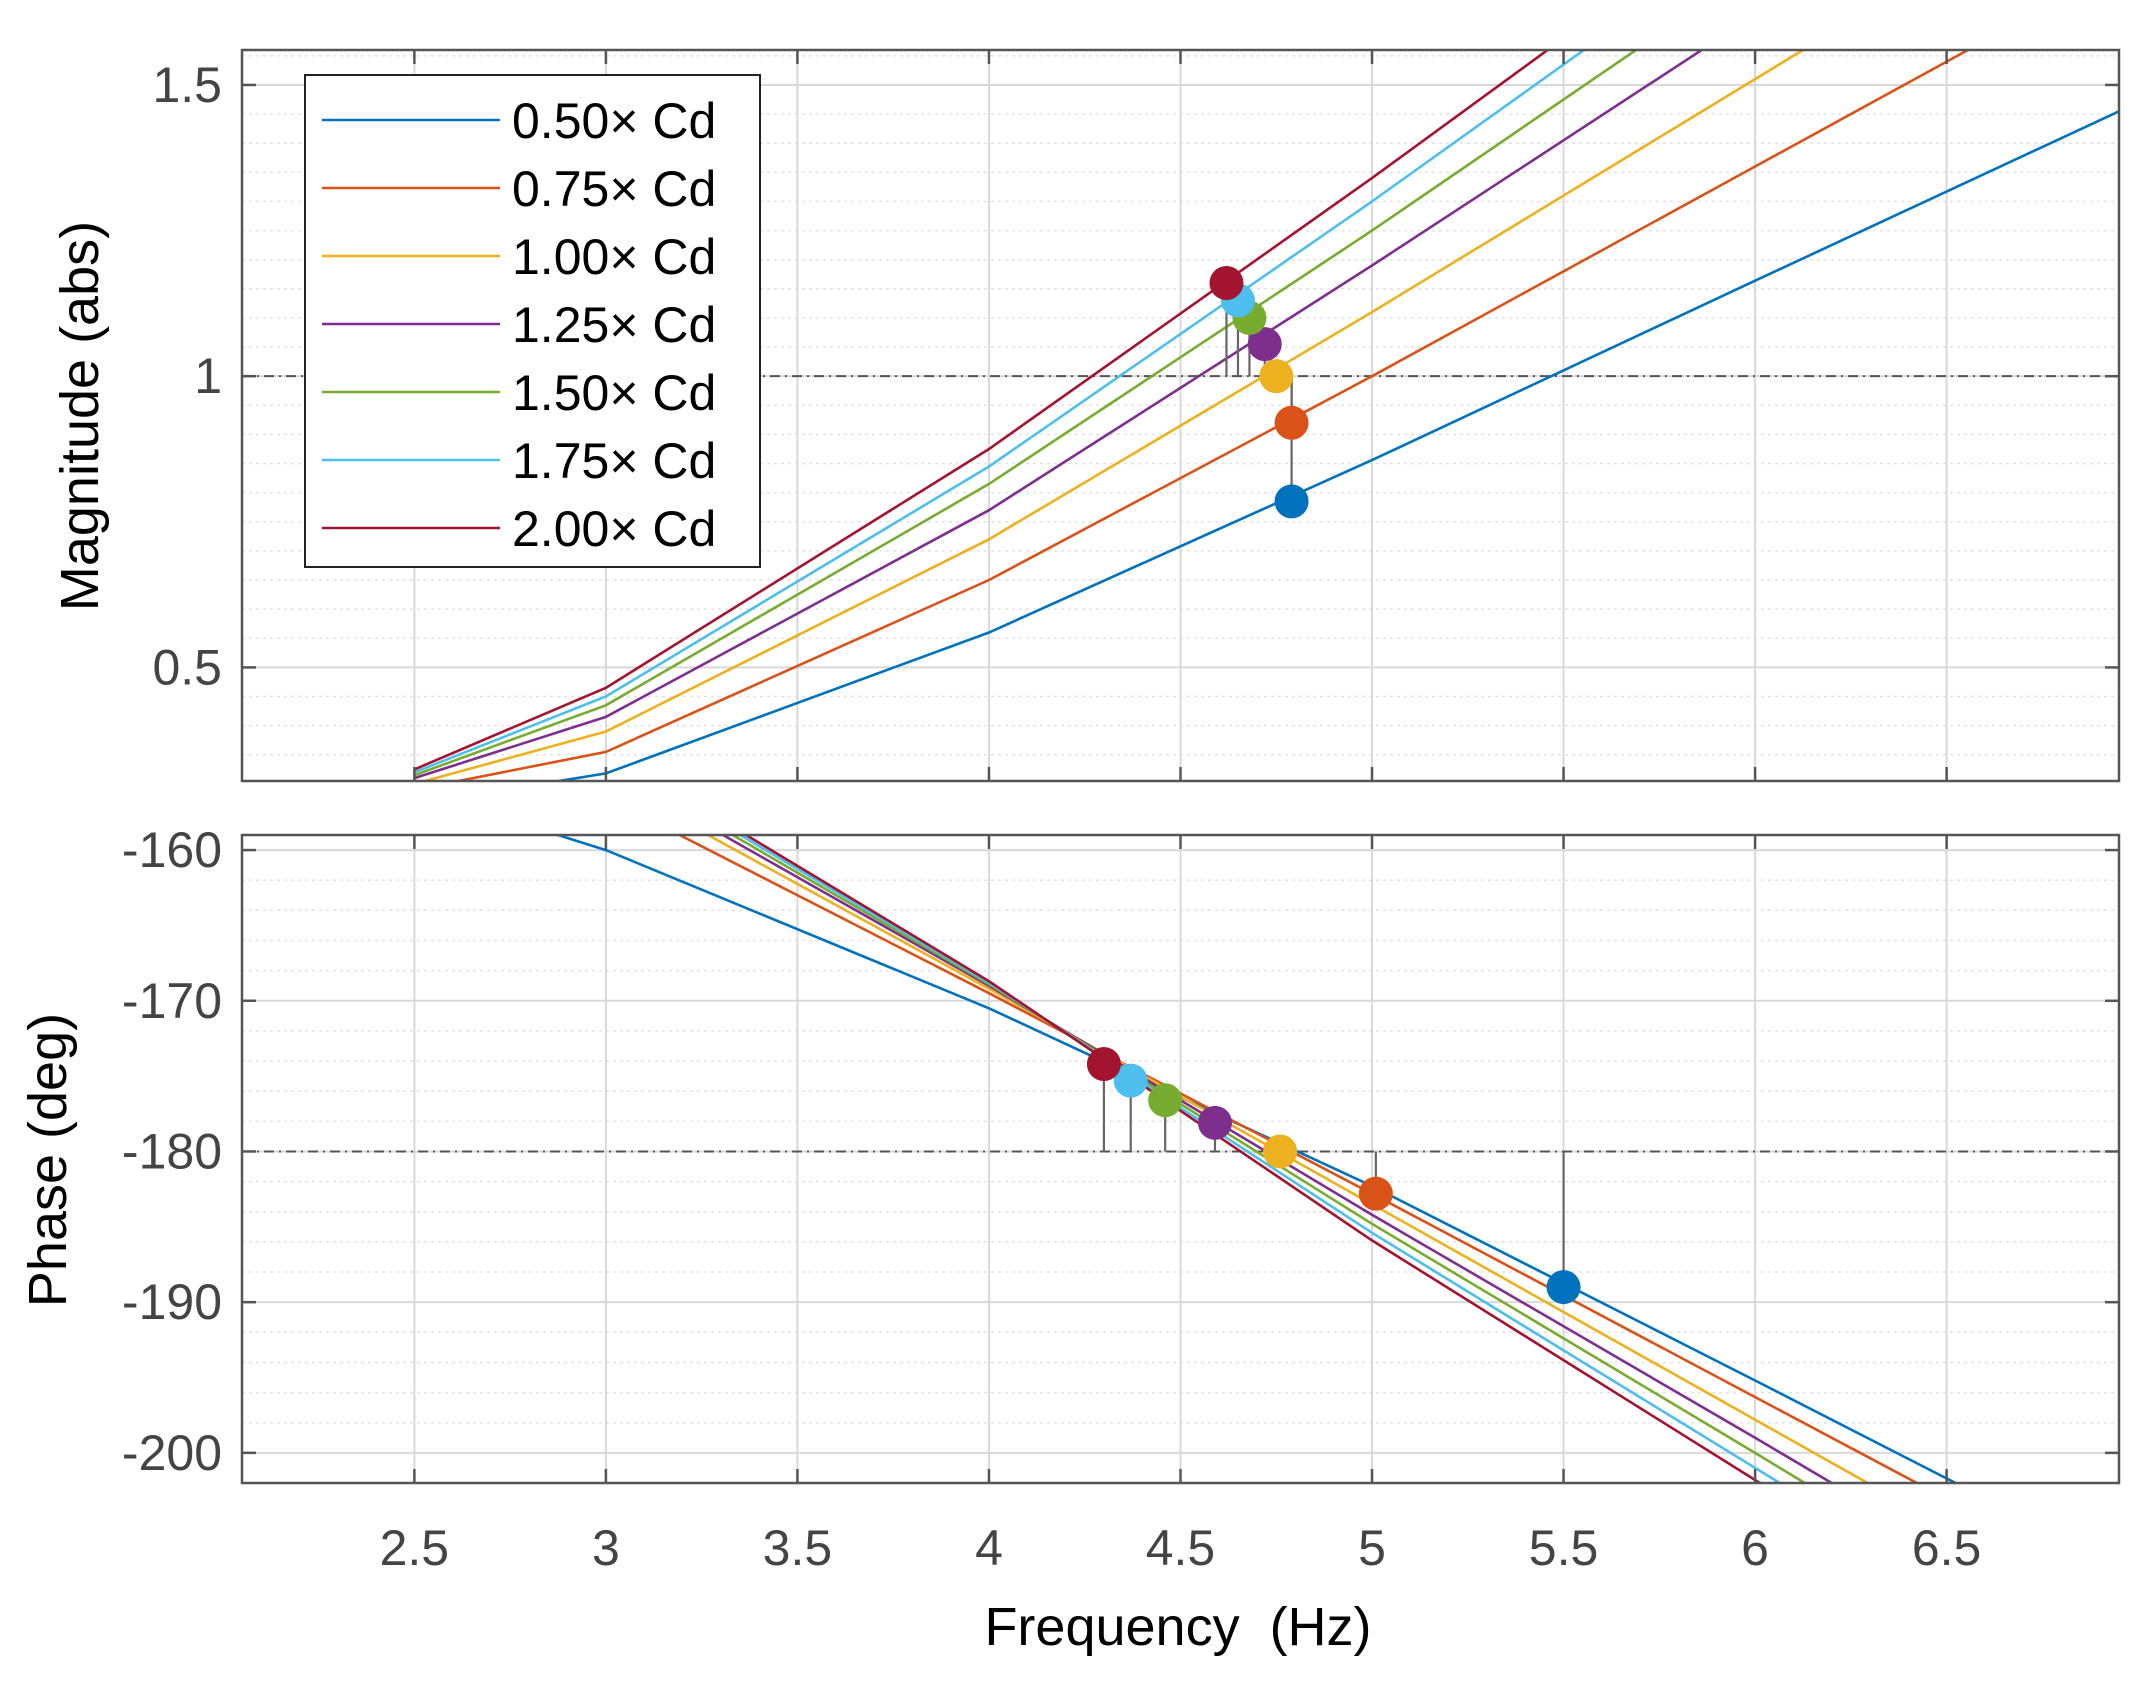 Image resolution: width=2143 pixels, height=1688 pixels. I want to click on y-tick-label: -160, so click(172, 850).